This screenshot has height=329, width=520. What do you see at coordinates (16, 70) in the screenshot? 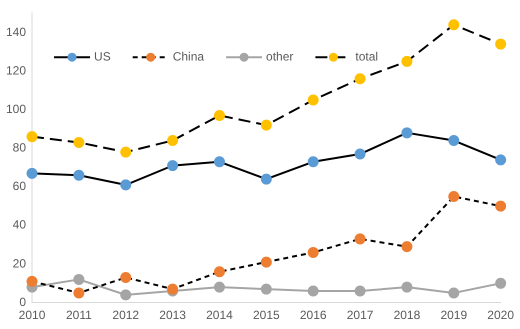
I see `y-tick-label: 120` at bounding box center [16, 70].